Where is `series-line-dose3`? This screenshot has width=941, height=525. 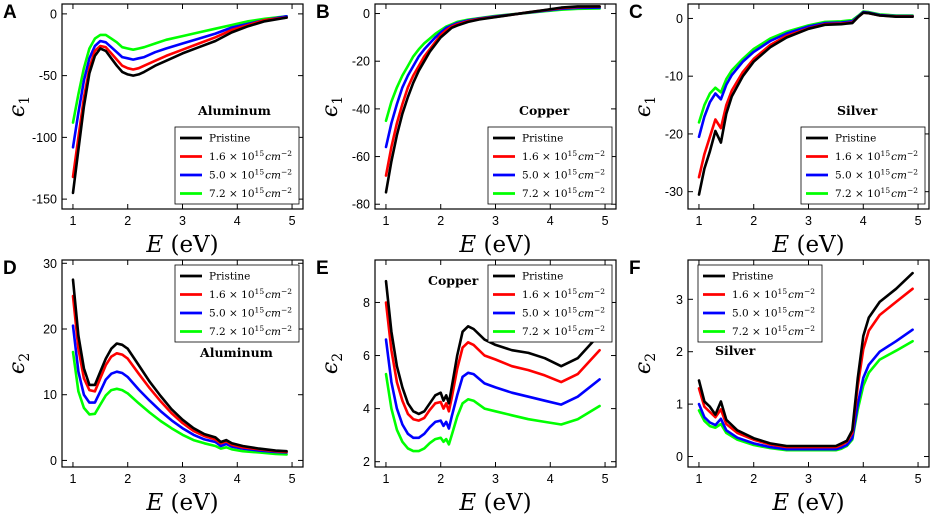 series-line-dose3 is located at coordinates (492, 412).